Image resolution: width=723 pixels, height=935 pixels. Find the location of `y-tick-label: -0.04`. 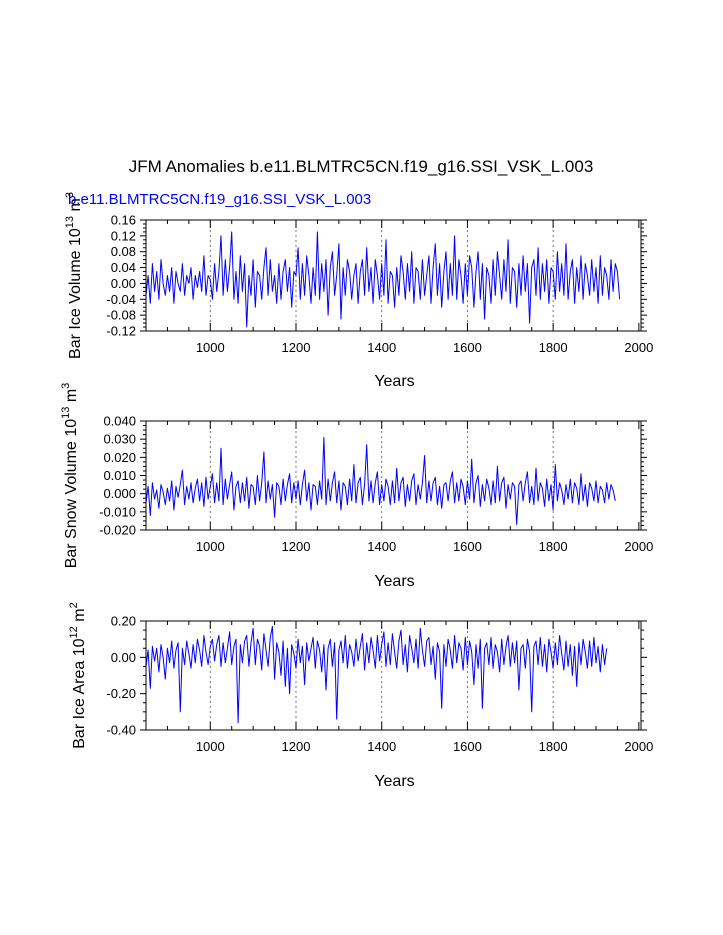

y-tick-label: -0.04 is located at coordinates (121, 299).